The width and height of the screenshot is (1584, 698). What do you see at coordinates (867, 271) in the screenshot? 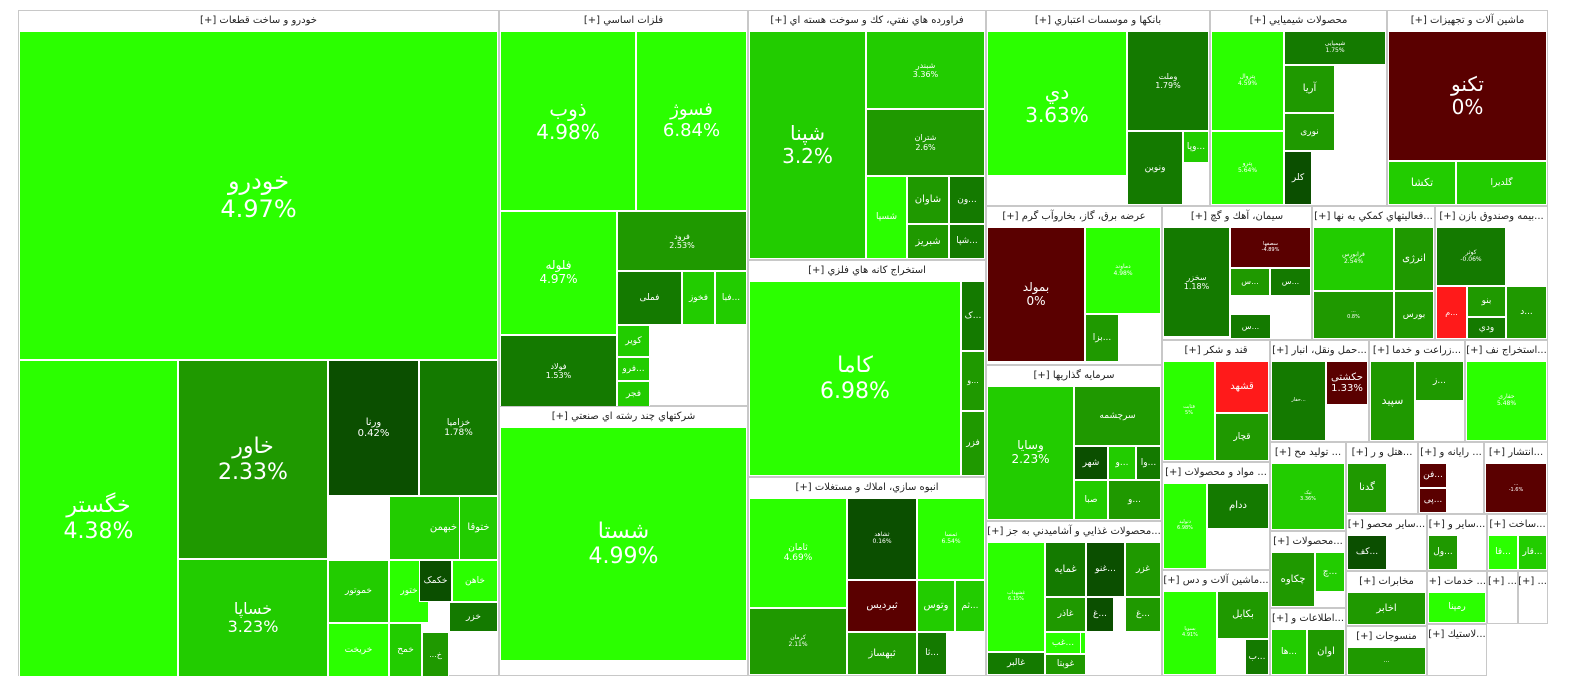
I see `sector-title: استخراج کانه هاي فلزي [+]` at bounding box center [867, 271].